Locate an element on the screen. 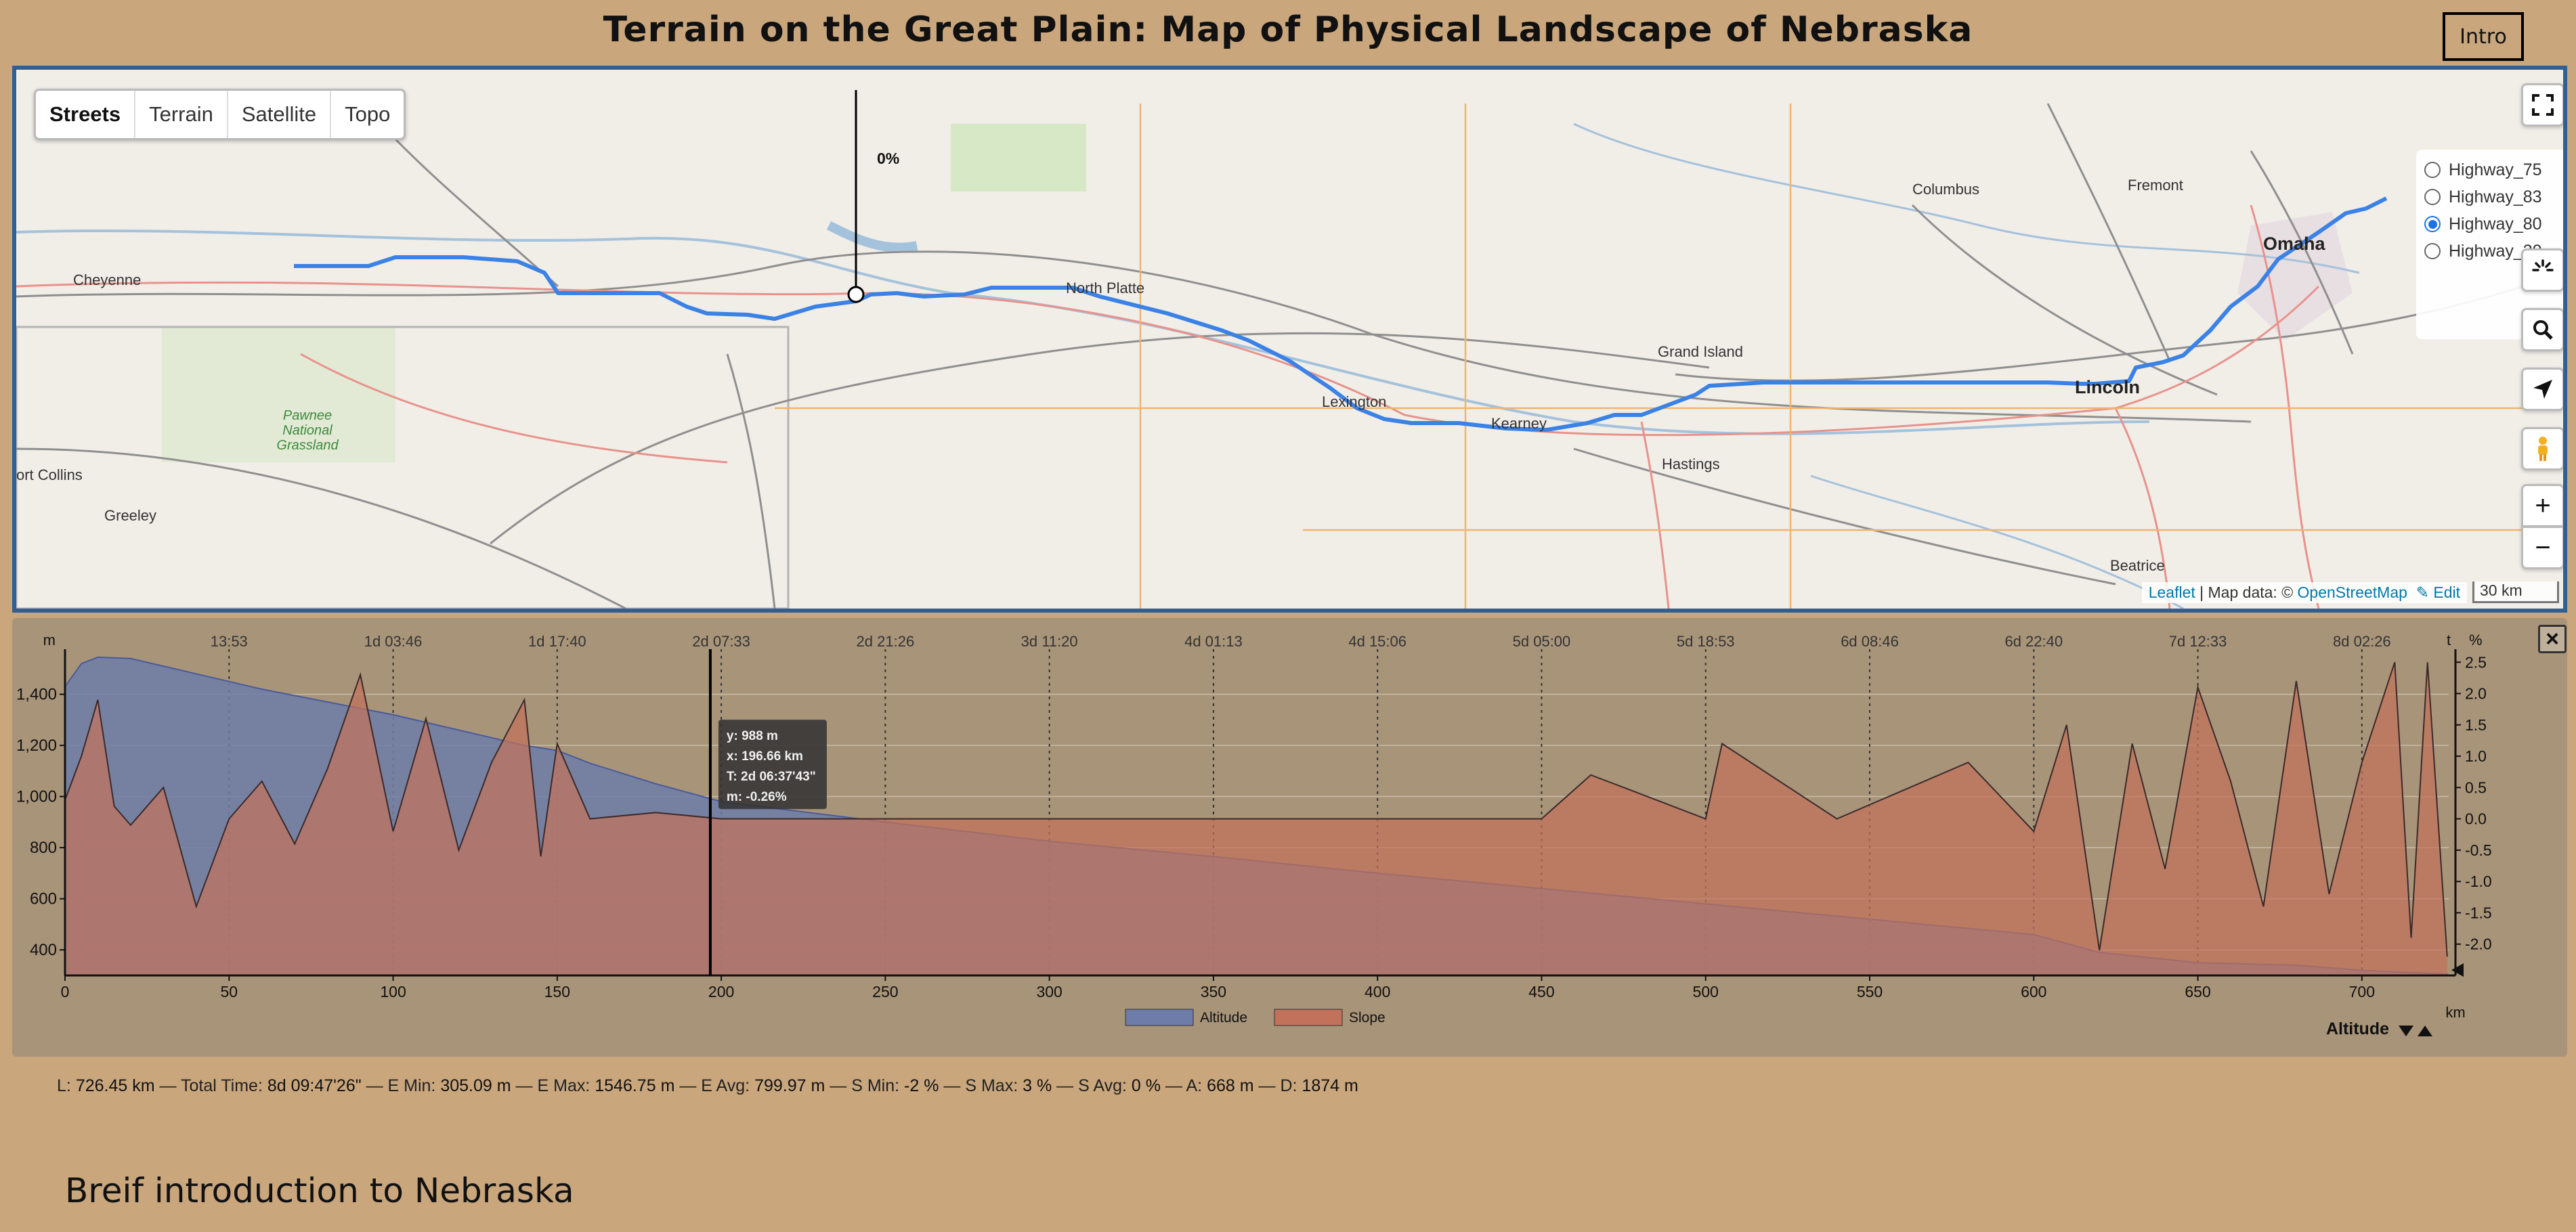 This screenshot has width=2576, height=1232. summary-slope-avg: 0 % is located at coordinates (1146, 1085).